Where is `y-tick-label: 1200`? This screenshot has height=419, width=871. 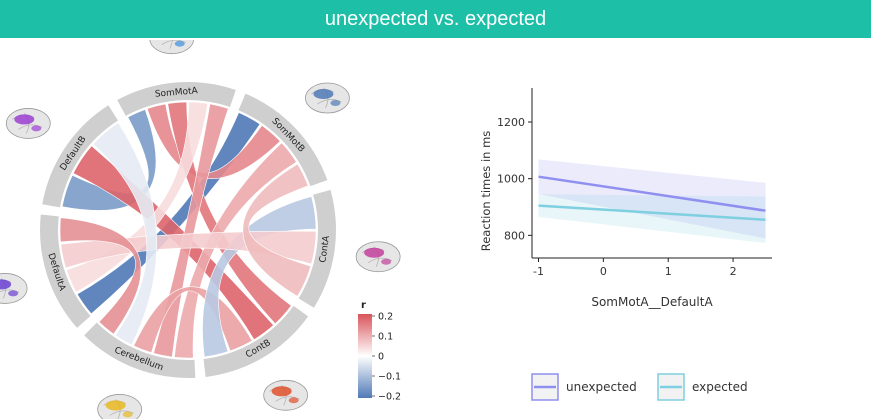
y-tick-label: 1200 is located at coordinates (511, 122).